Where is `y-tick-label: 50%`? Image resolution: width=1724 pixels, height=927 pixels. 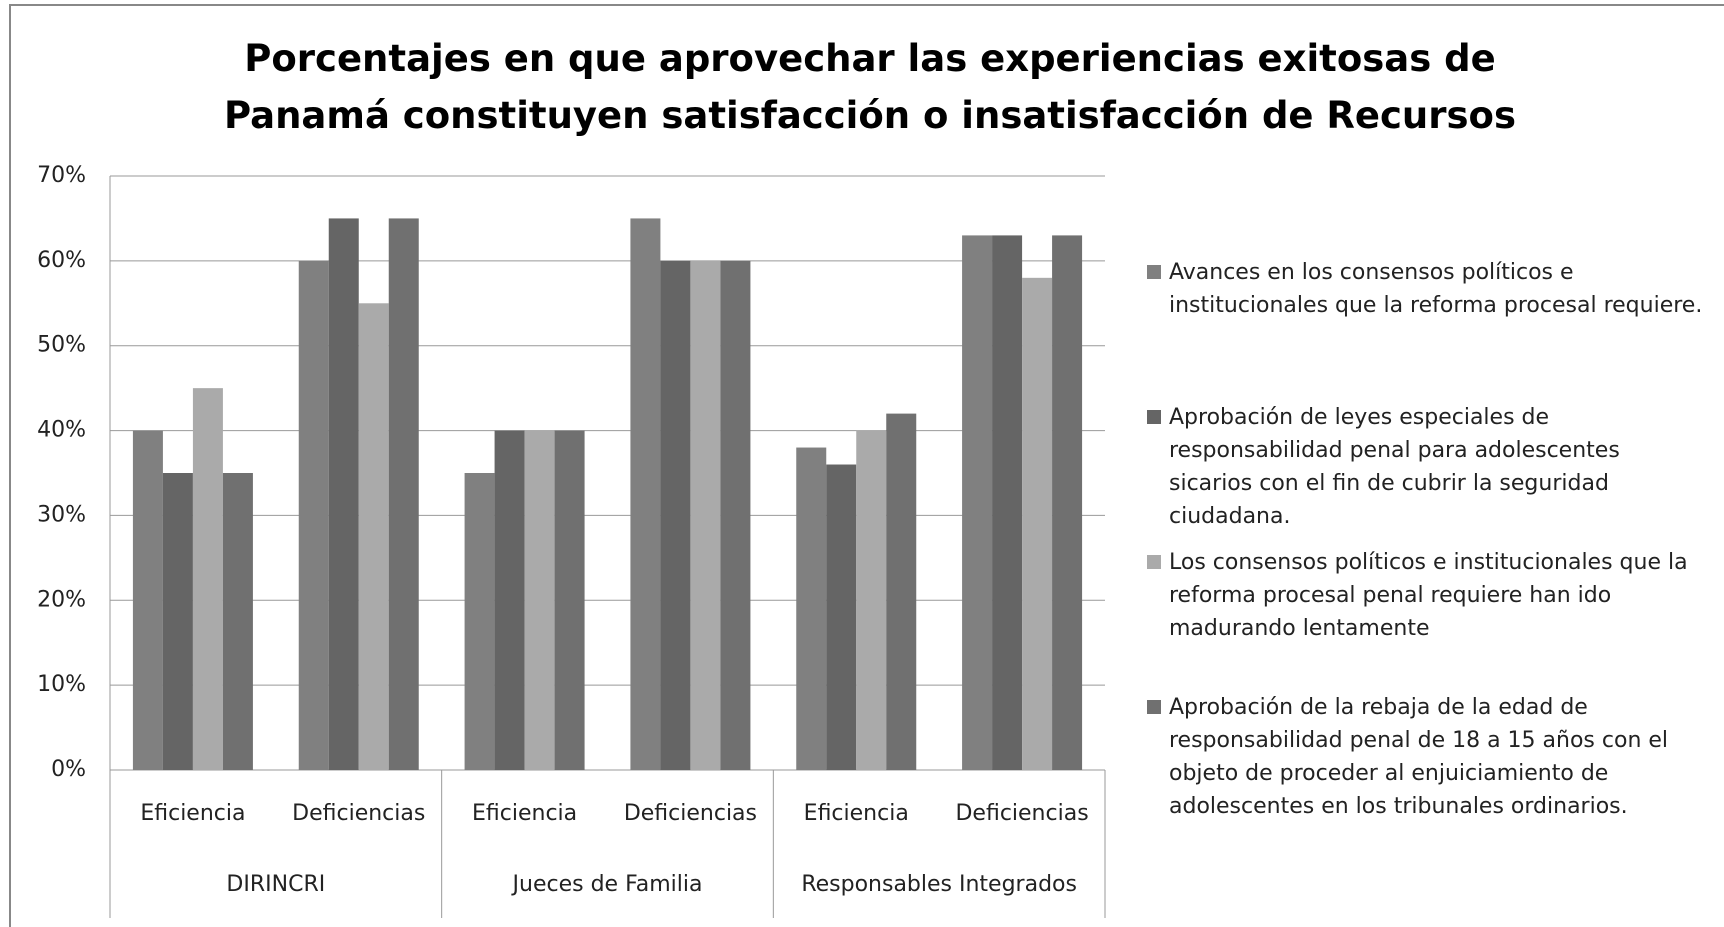 y-tick-label: 50% is located at coordinates (61, 345).